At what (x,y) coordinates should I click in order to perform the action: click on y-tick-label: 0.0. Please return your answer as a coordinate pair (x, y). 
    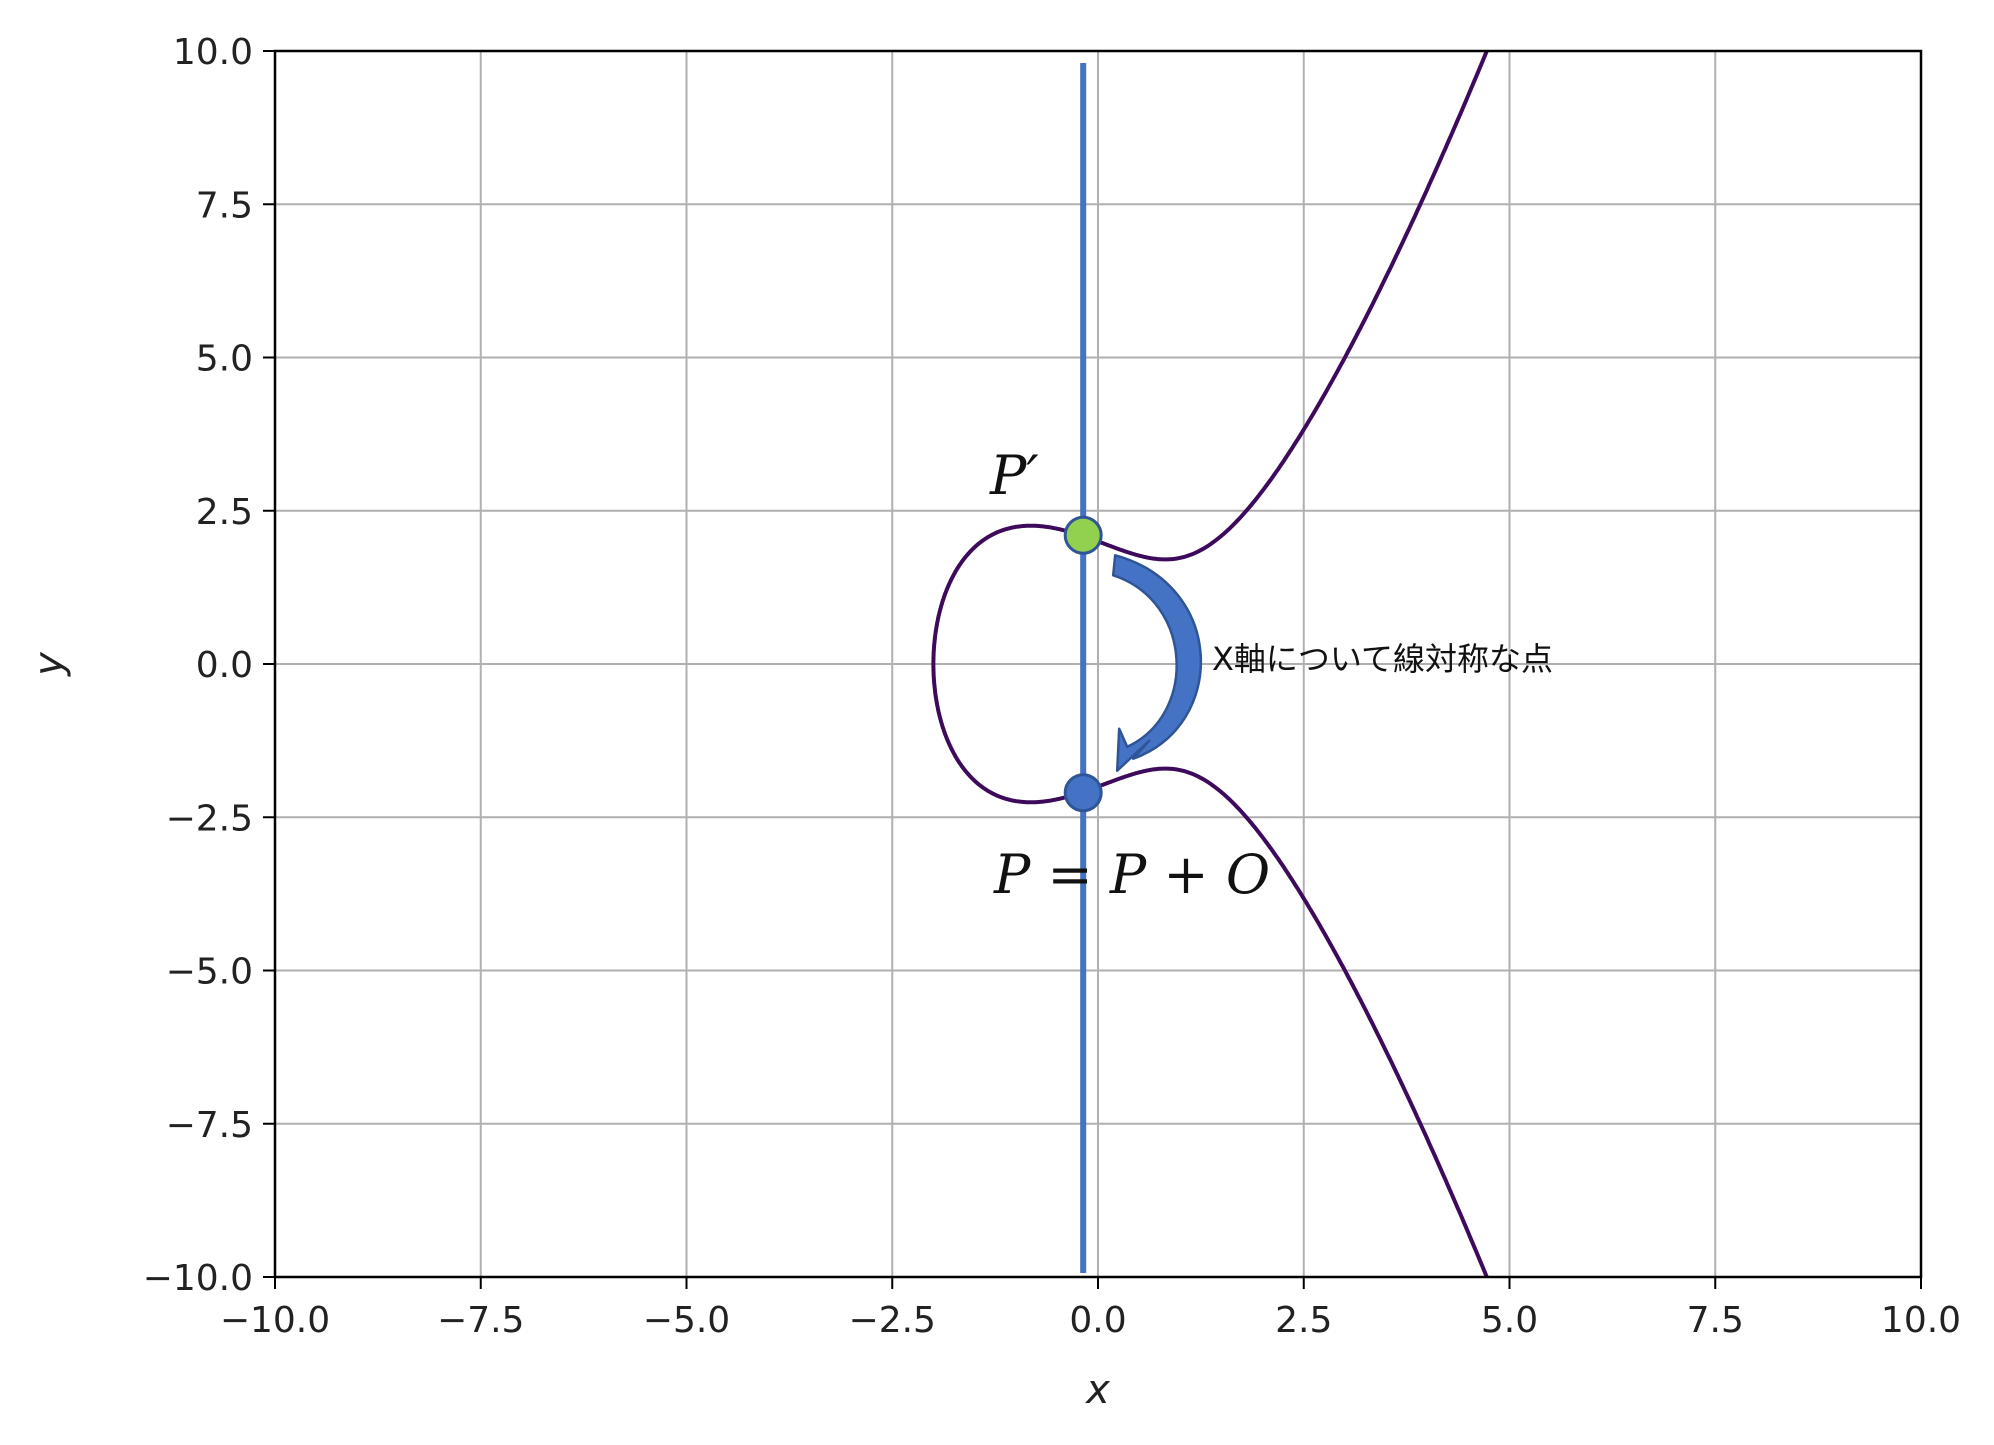
    Looking at the image, I should click on (224, 665).